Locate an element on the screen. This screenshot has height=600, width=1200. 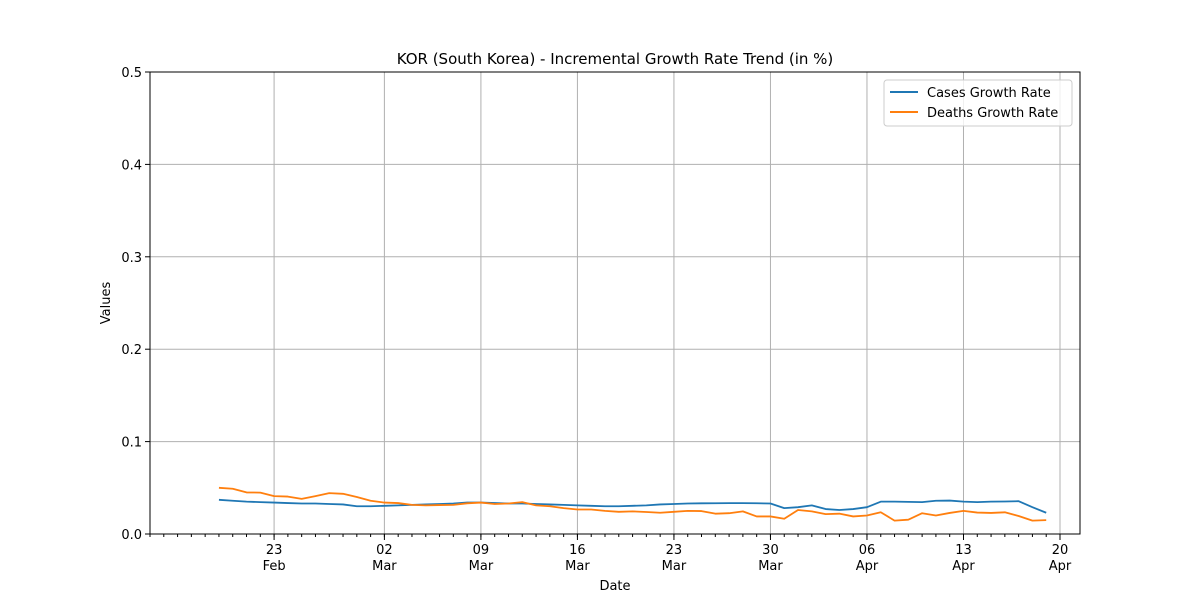
x-tick-label-day: 16 is located at coordinates (577, 550).